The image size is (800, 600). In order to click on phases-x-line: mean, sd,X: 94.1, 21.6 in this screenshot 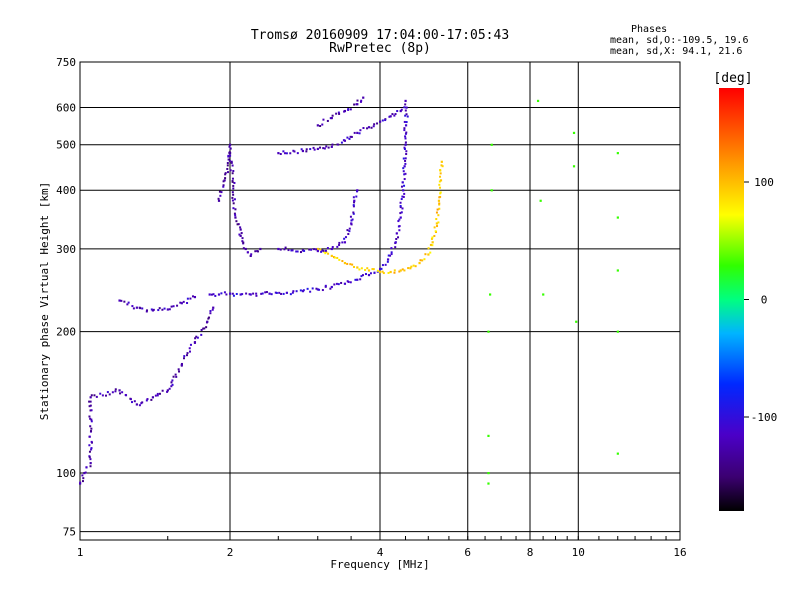, I will do `click(676, 51)`.